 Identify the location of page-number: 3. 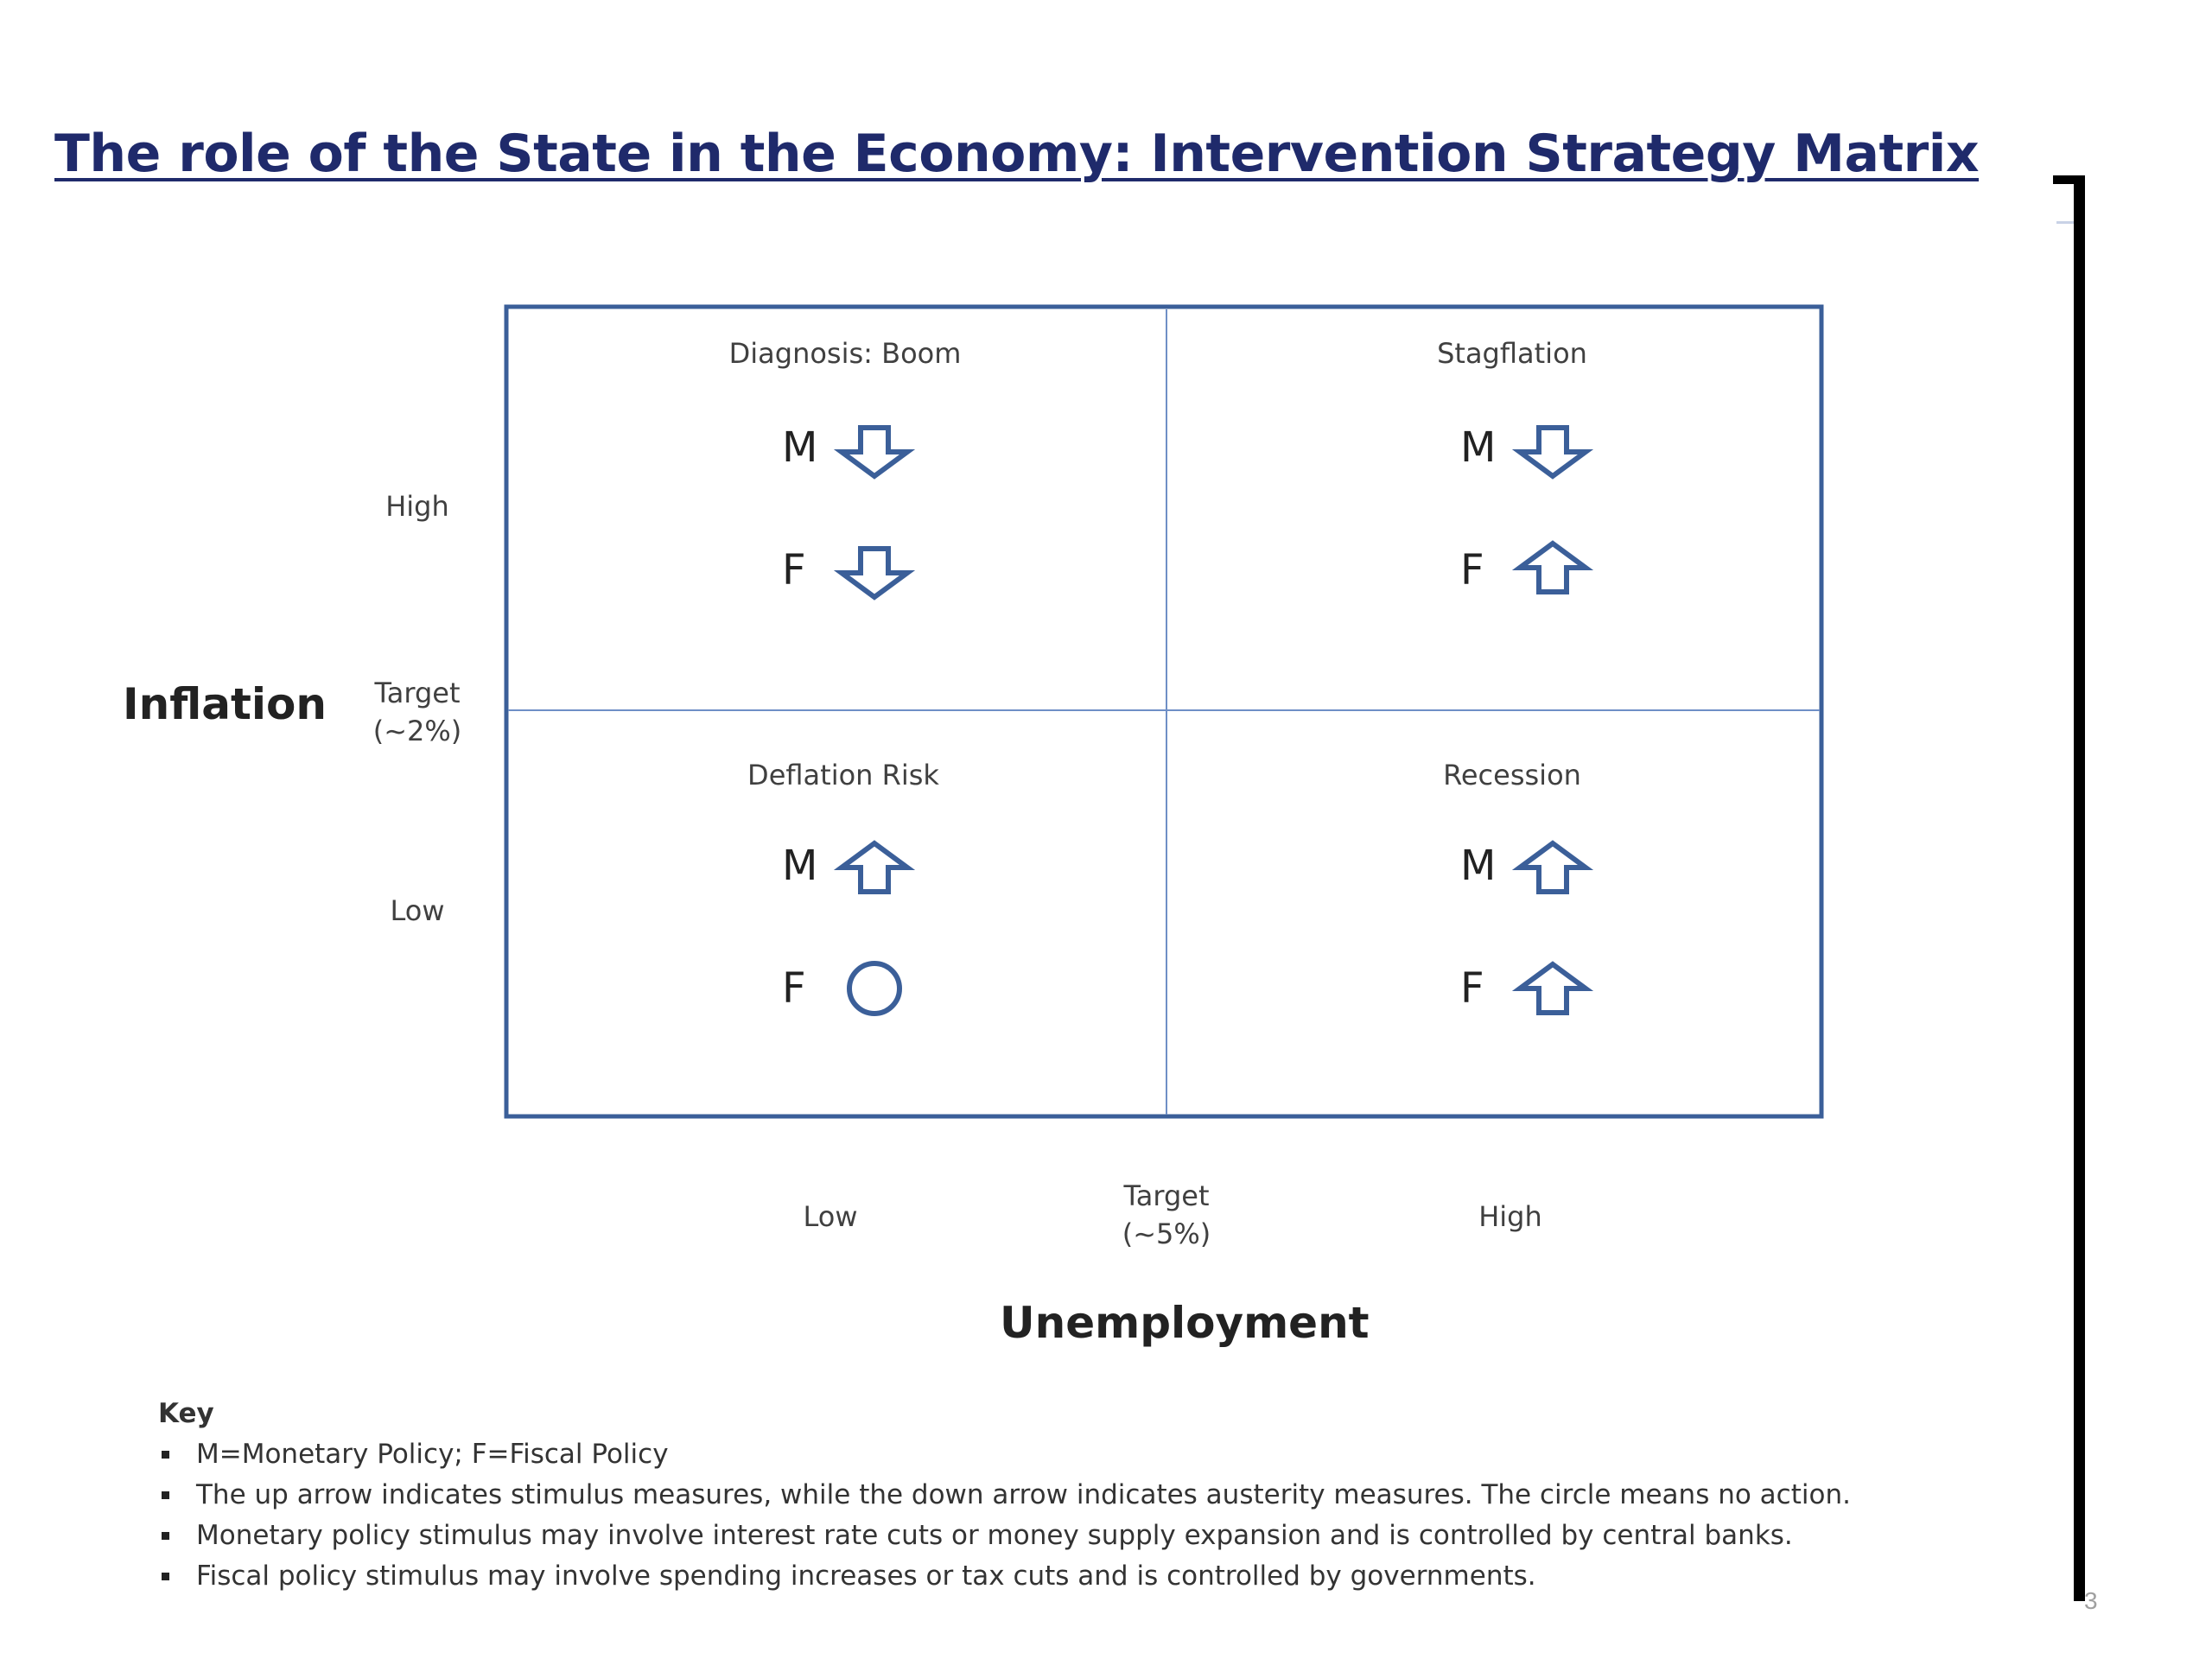
(2091, 1600).